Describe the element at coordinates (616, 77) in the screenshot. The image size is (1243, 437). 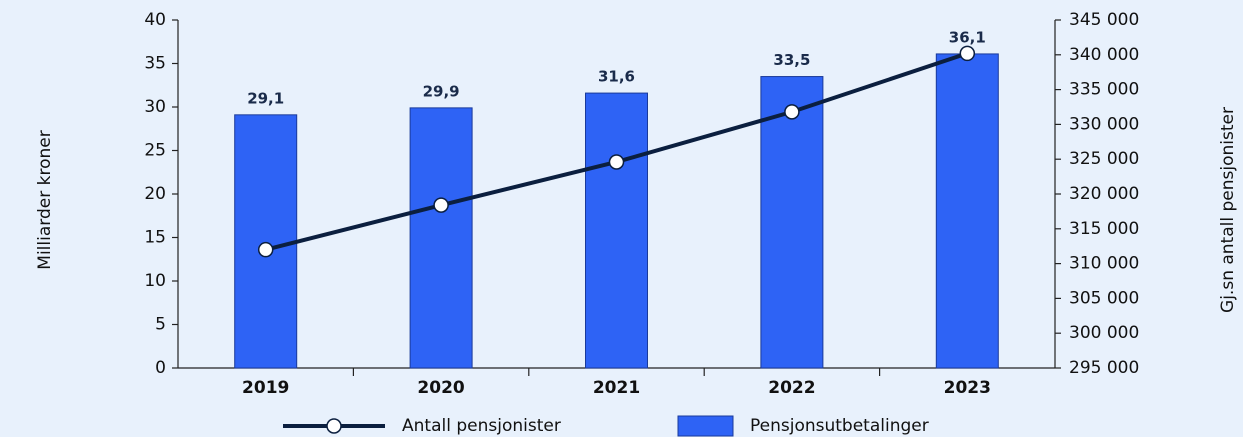
I see `value-label: 31,6` at that location.